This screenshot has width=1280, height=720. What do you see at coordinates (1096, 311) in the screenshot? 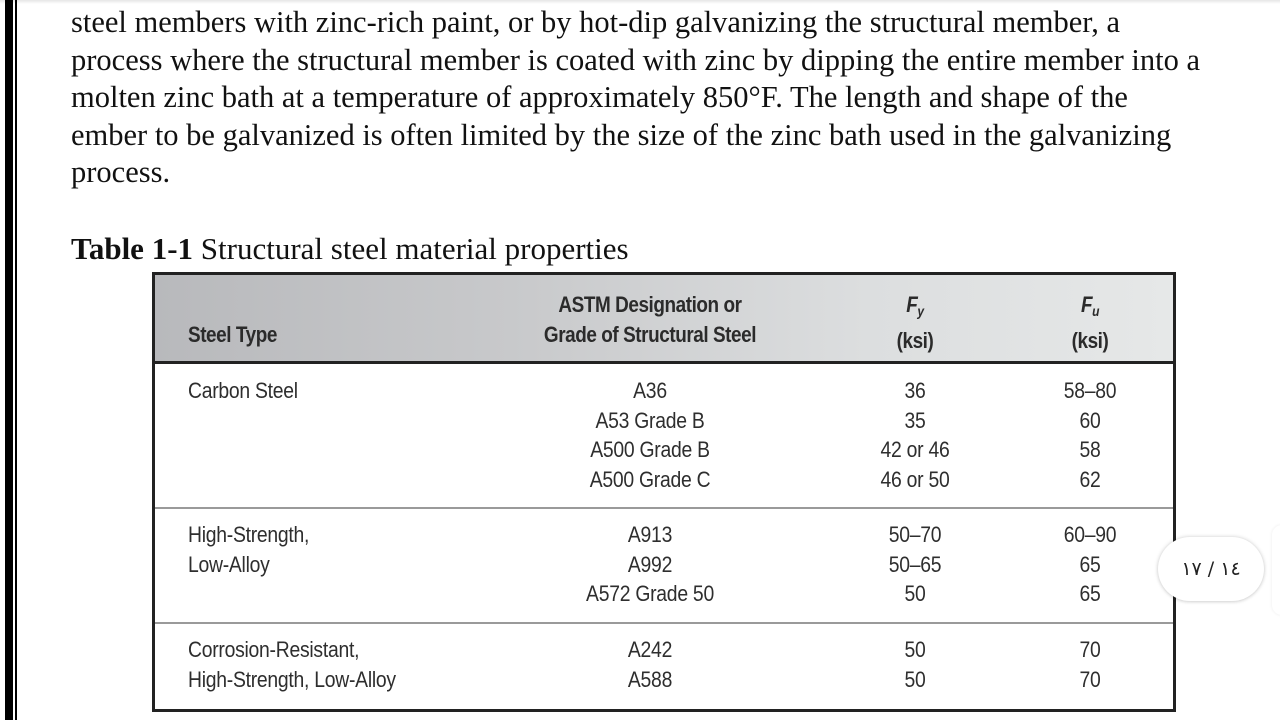
I see `fu-subscript: u` at bounding box center [1096, 311].